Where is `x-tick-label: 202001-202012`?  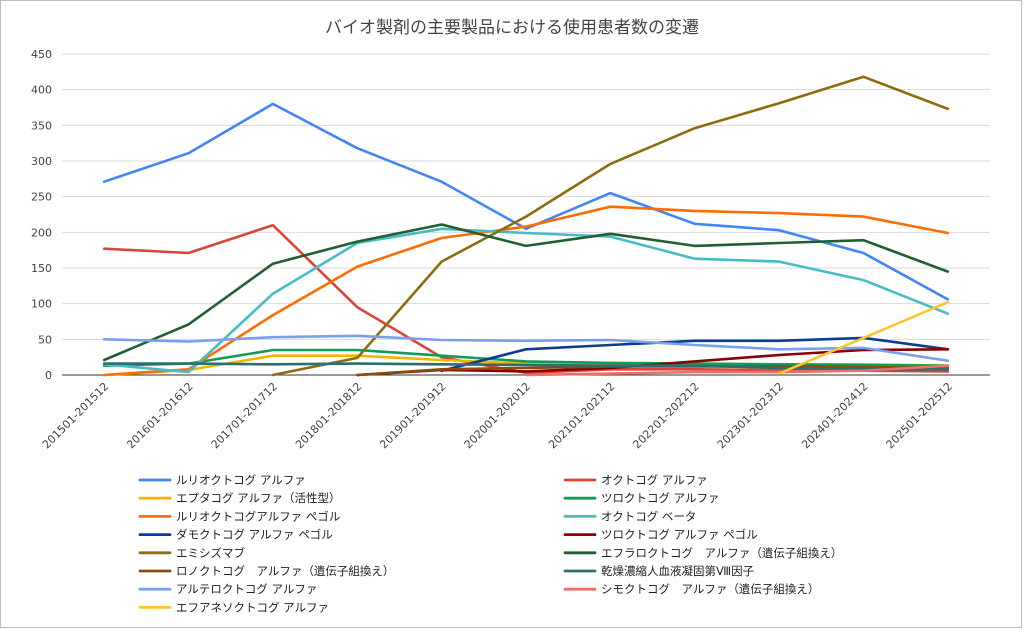 x-tick-label: 202001-202012 is located at coordinates (497, 415).